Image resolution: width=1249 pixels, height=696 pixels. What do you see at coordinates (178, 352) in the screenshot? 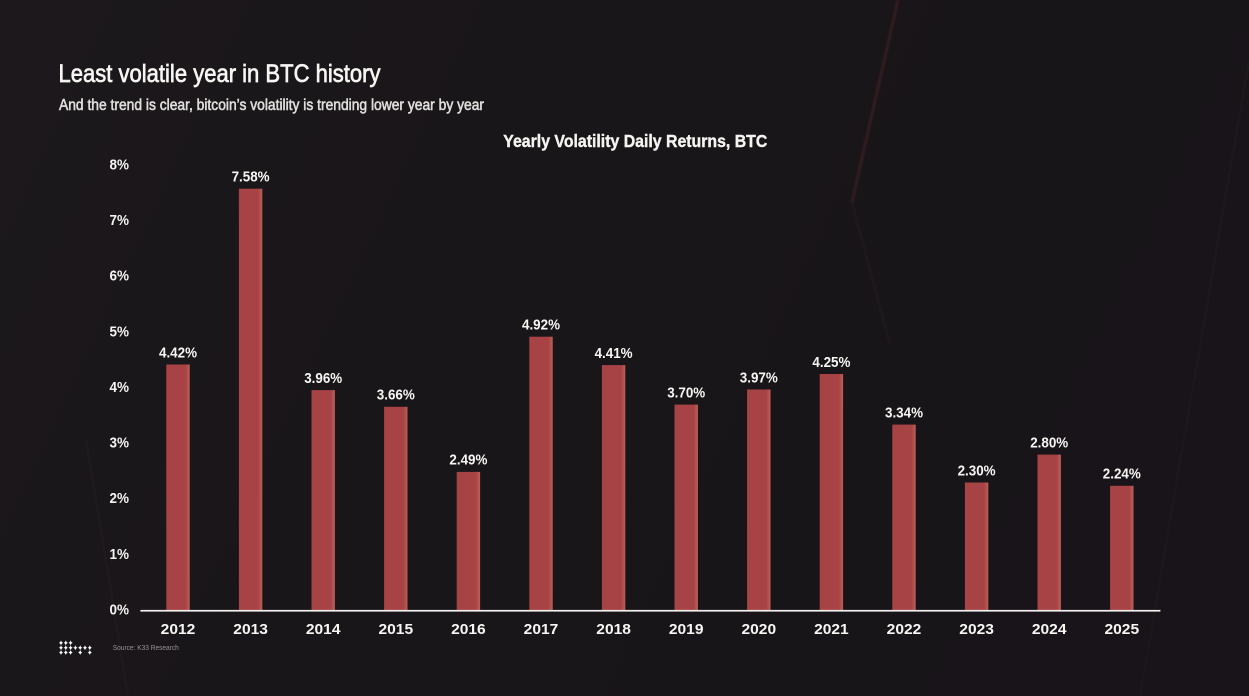
I see `svg-text: 4.42%` at bounding box center [178, 352].